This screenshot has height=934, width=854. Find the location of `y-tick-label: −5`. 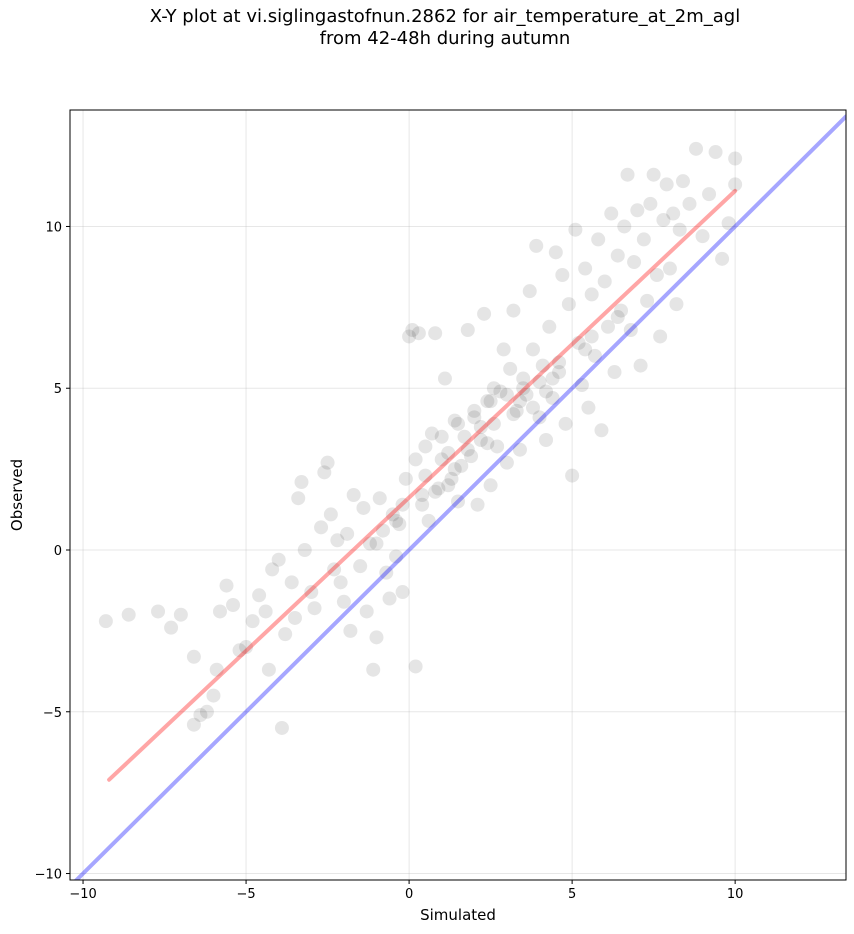

y-tick-label: −5 is located at coordinates (52, 713).